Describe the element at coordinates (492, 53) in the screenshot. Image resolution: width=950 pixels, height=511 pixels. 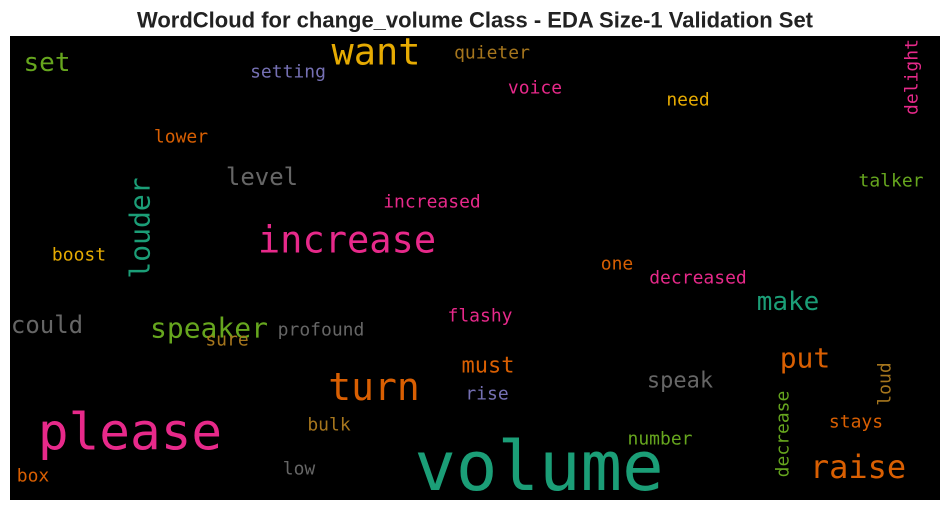
I see `word: quieter` at that location.